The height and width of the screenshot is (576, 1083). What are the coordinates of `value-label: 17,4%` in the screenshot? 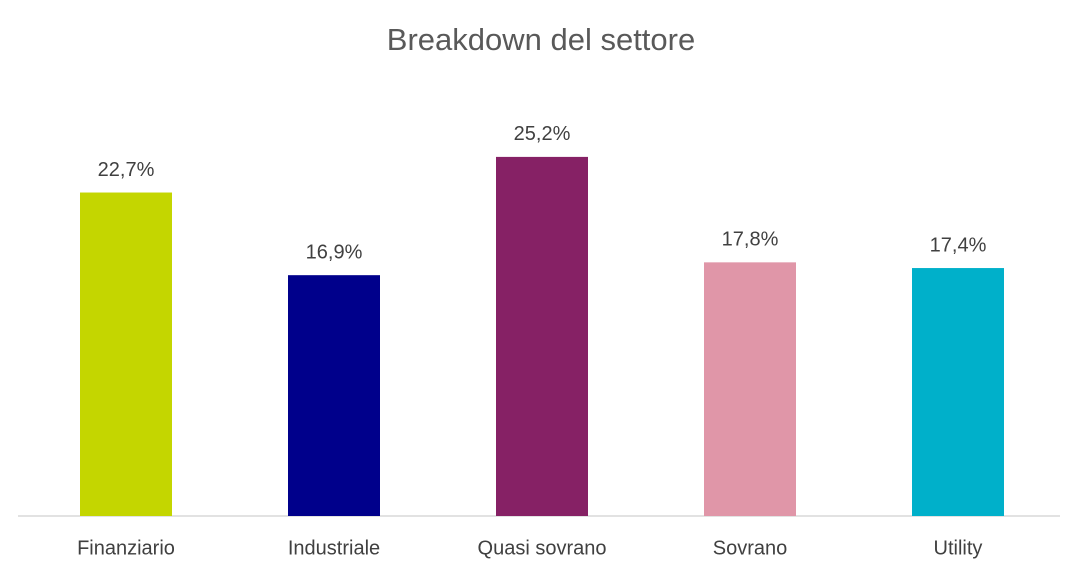 It's located at (958, 245).